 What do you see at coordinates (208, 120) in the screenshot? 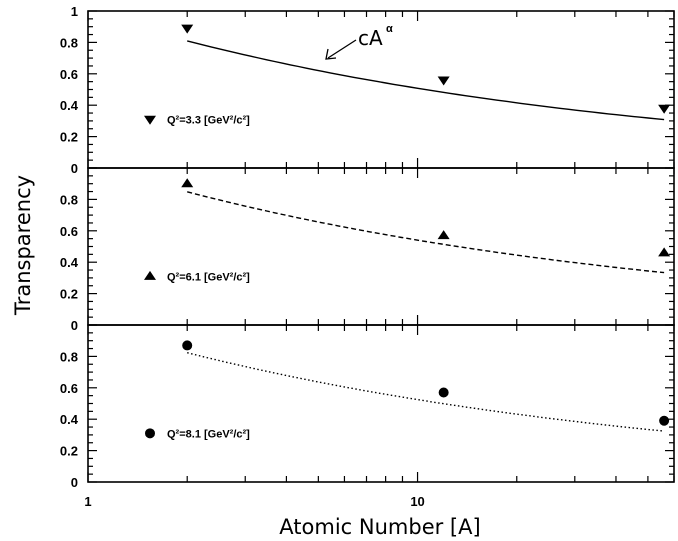
I see `legend-label: Q²=3.3 [GeV²/c²]` at bounding box center [208, 120].